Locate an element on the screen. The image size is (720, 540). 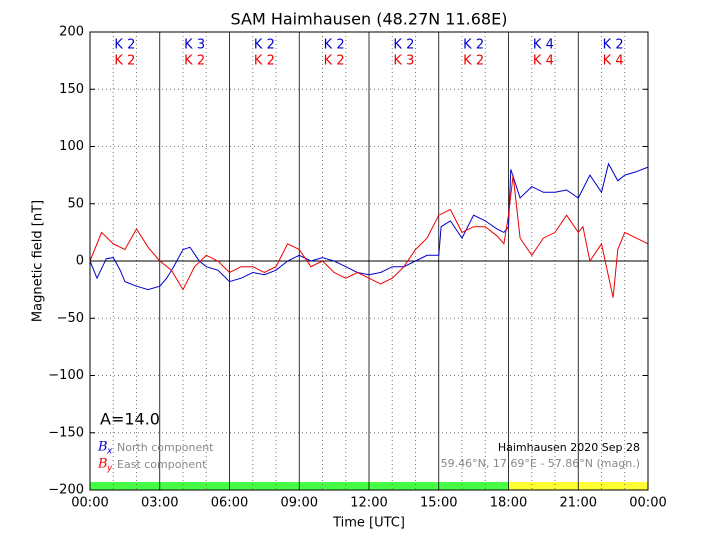
y-tick-label: 50 is located at coordinates (75, 203).